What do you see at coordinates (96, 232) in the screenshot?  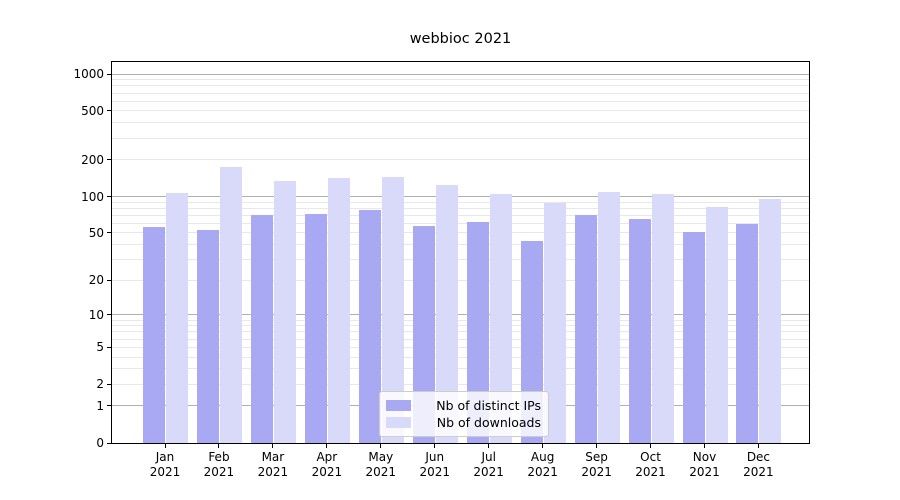 I see `y-tick-label: 50` at bounding box center [96, 232].